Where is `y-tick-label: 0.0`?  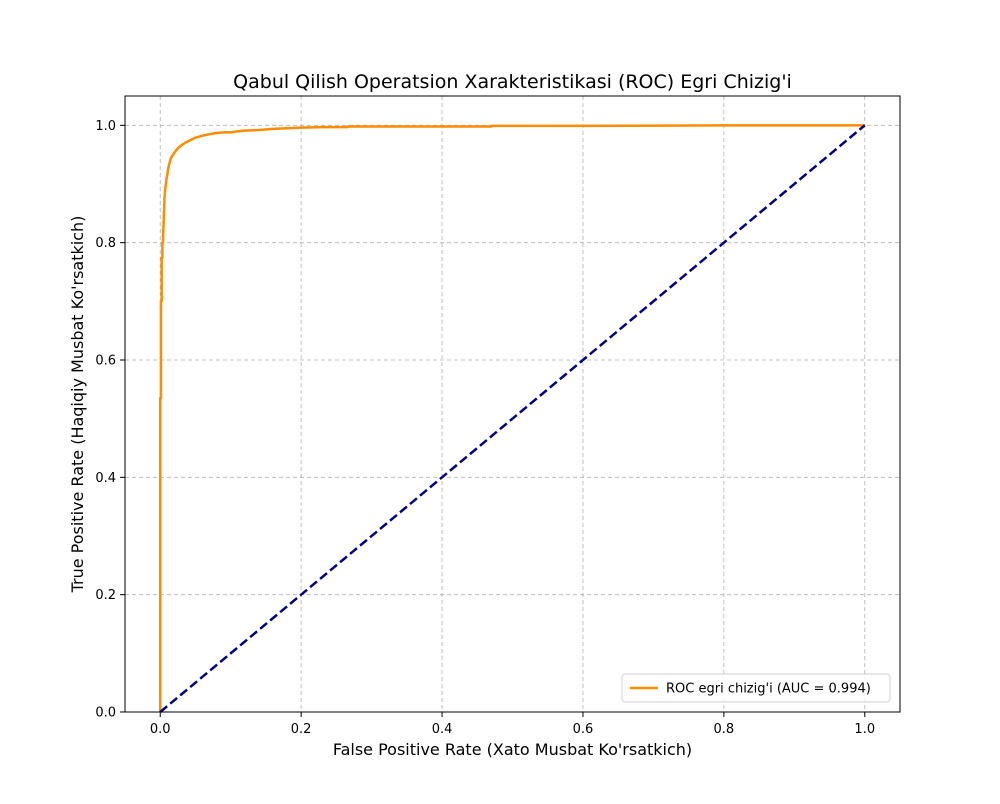
y-tick-label: 0.0 is located at coordinates (105, 713).